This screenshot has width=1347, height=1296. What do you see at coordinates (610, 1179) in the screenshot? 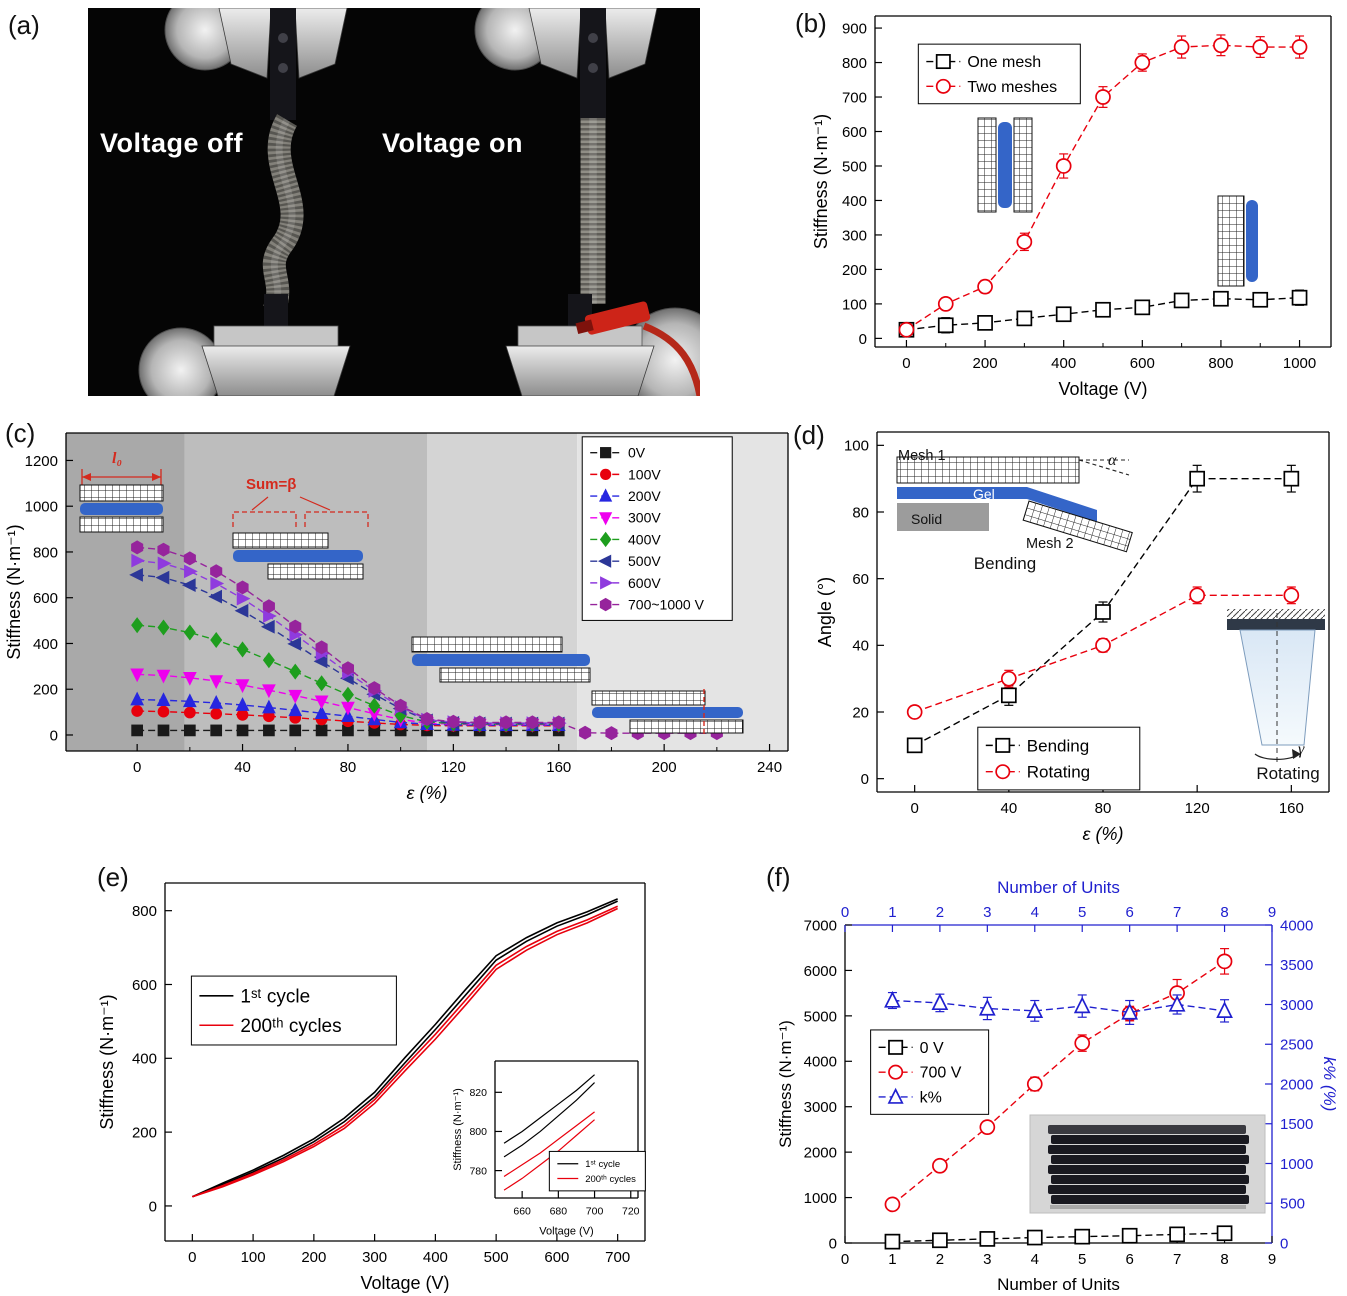
I see `svg-text: 200ᵗʰ cycles` at bounding box center [610, 1179].